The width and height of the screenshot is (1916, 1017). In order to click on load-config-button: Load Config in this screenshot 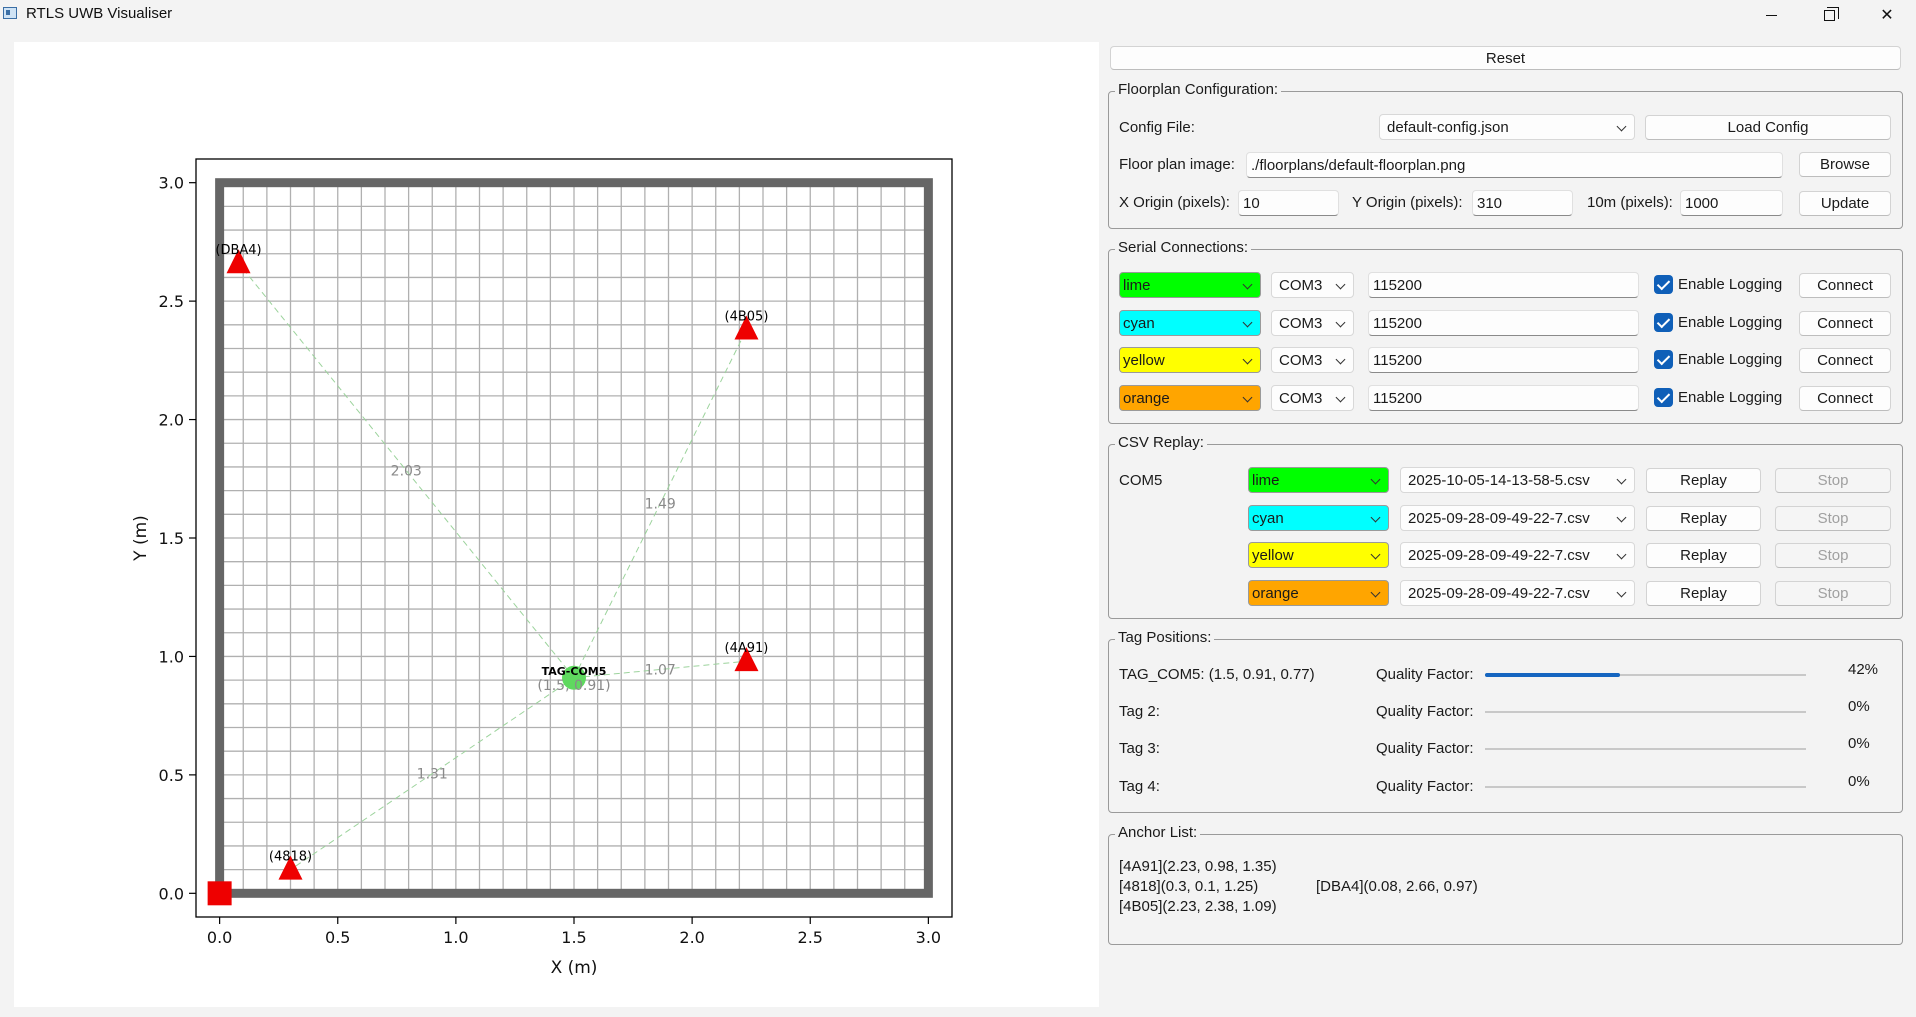, I will do `click(1768, 127)`.